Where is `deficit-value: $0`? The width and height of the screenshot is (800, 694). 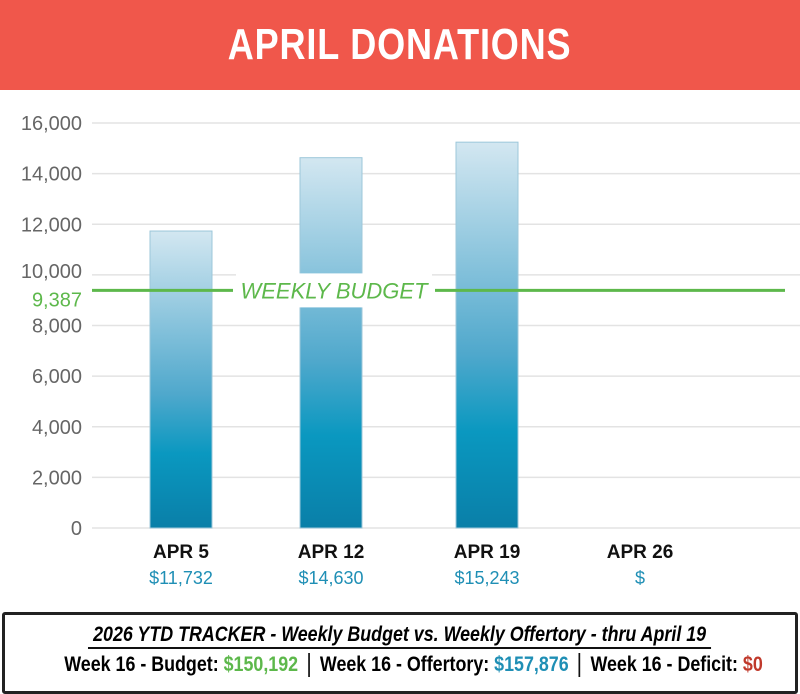
deficit-value: $0 is located at coordinates (752, 664).